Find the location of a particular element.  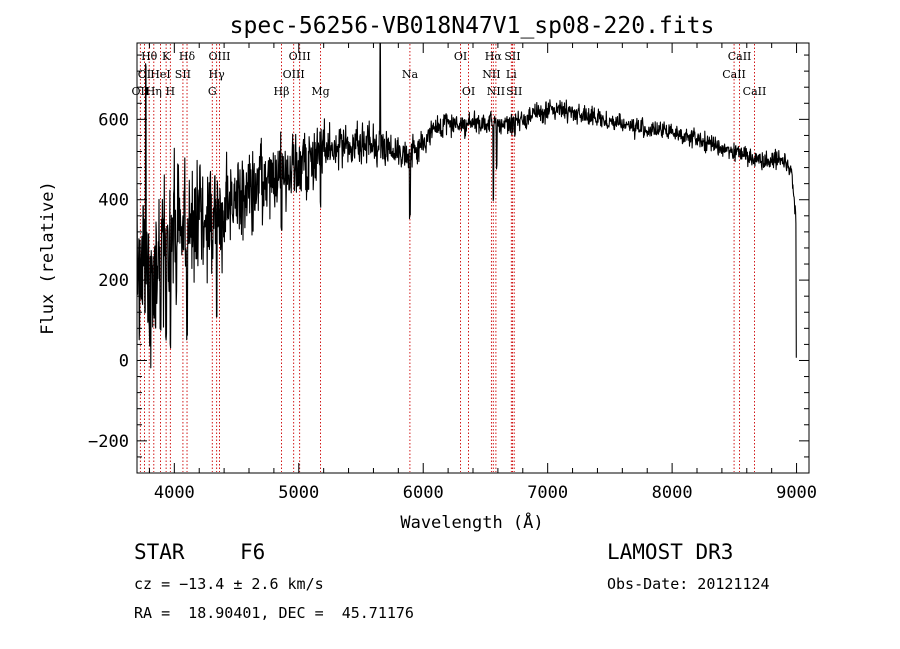

x-tick-label: 8000 is located at coordinates (672, 493).